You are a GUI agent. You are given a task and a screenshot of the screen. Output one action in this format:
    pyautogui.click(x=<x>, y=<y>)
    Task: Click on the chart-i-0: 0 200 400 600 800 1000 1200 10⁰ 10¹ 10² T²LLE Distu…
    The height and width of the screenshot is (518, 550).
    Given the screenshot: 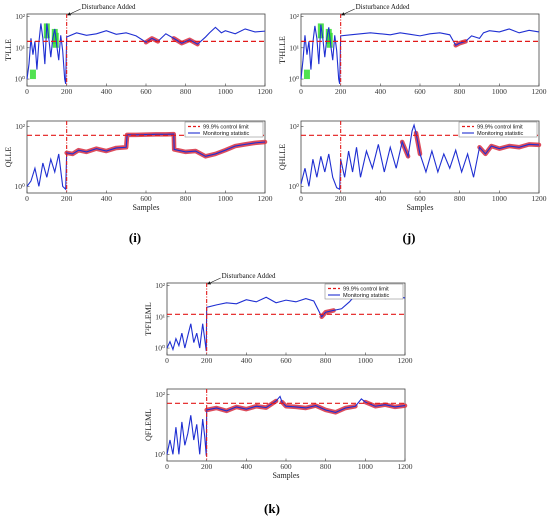 What is the action you would take?
    pyautogui.click(x=138, y=49)
    